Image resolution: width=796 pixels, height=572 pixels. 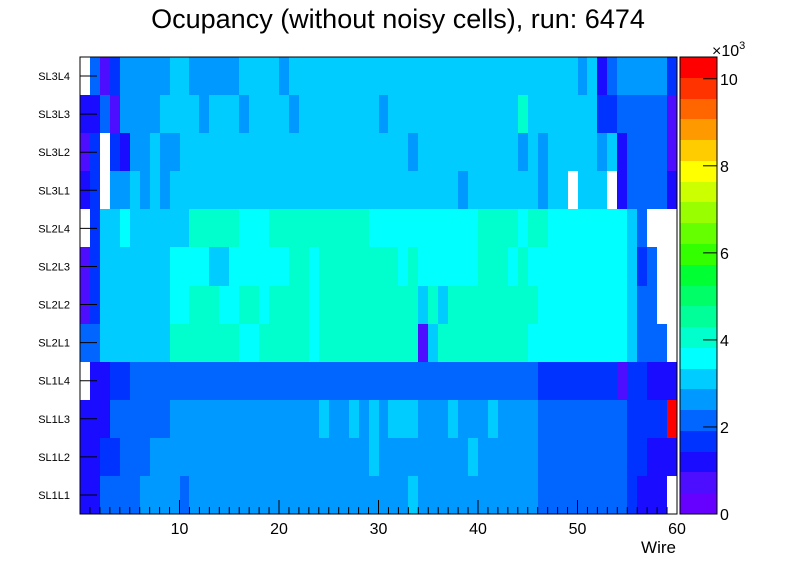 I want to click on x-tick-label: 50, so click(x=578, y=529).